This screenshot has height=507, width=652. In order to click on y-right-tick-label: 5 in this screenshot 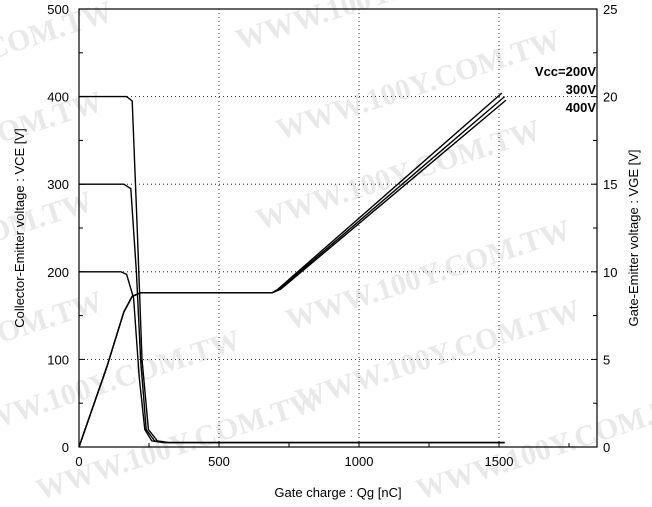, I will do `click(606, 359)`.